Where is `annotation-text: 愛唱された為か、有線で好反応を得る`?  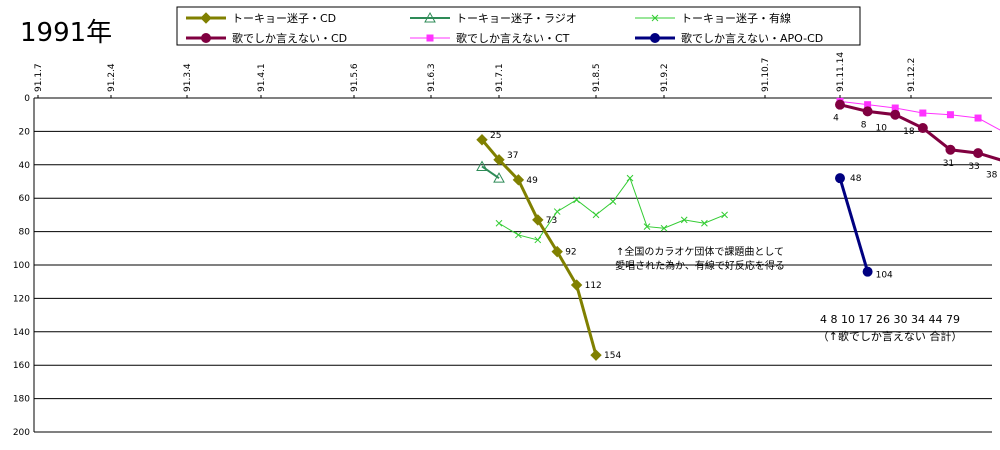
annotation-text: 愛唱された為か、有線で好反応を得る is located at coordinates (700, 265).